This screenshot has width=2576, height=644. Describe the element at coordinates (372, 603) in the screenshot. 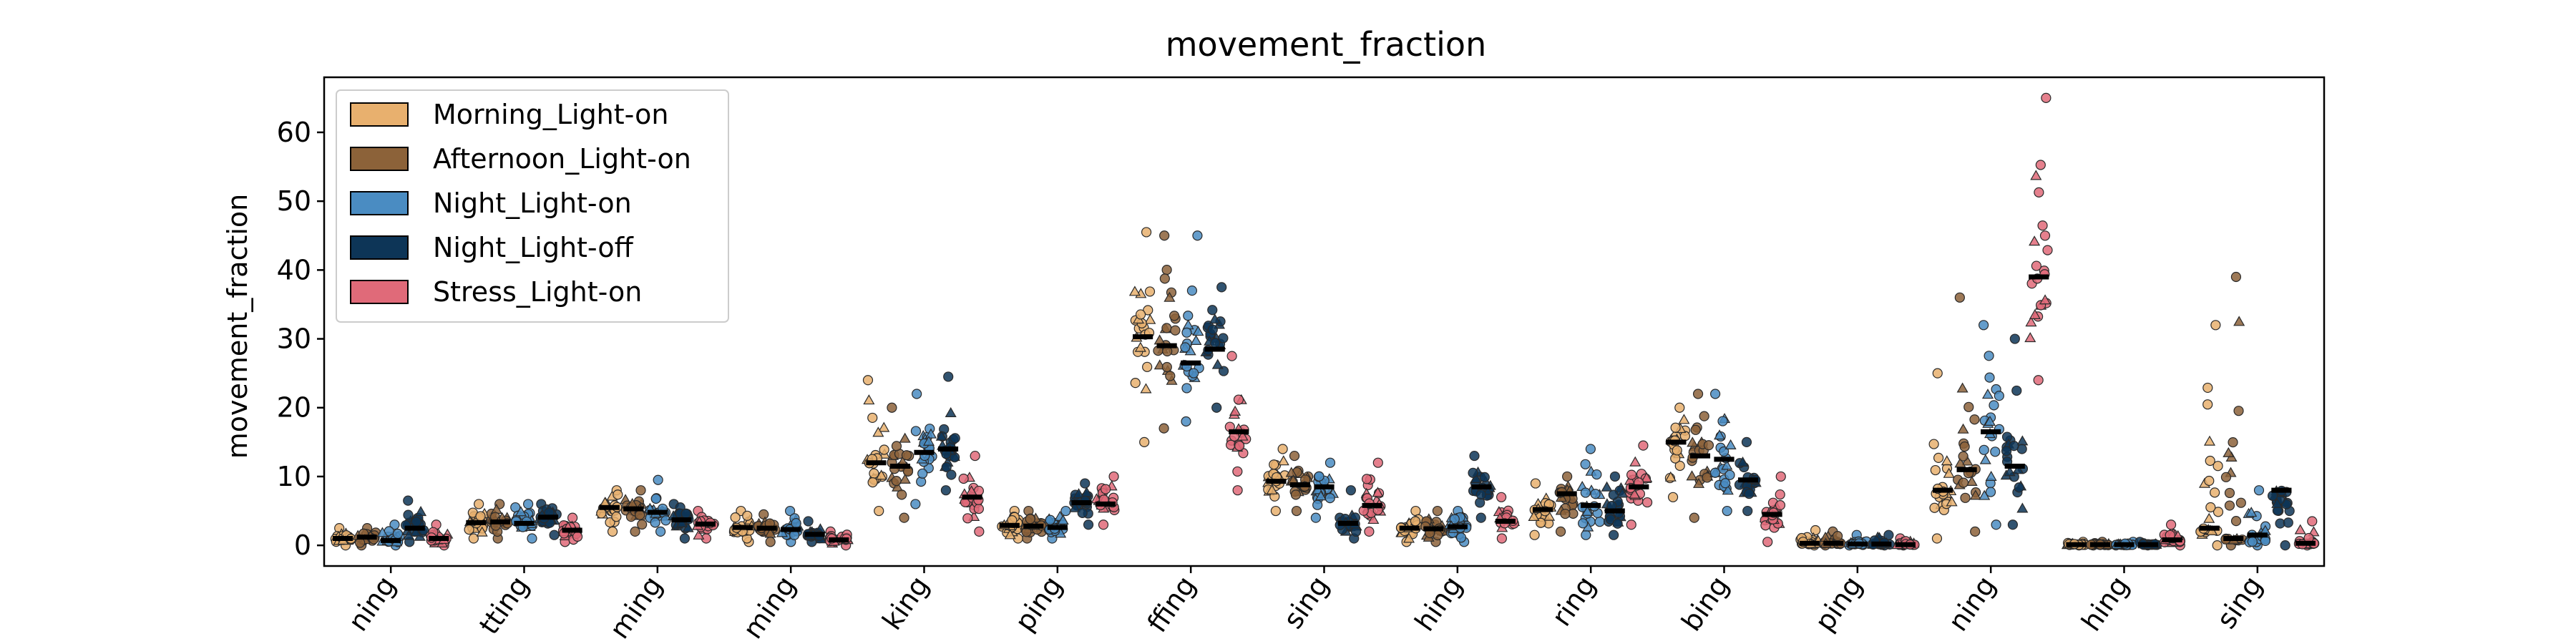

I see `x-tick-label: ning` at that location.